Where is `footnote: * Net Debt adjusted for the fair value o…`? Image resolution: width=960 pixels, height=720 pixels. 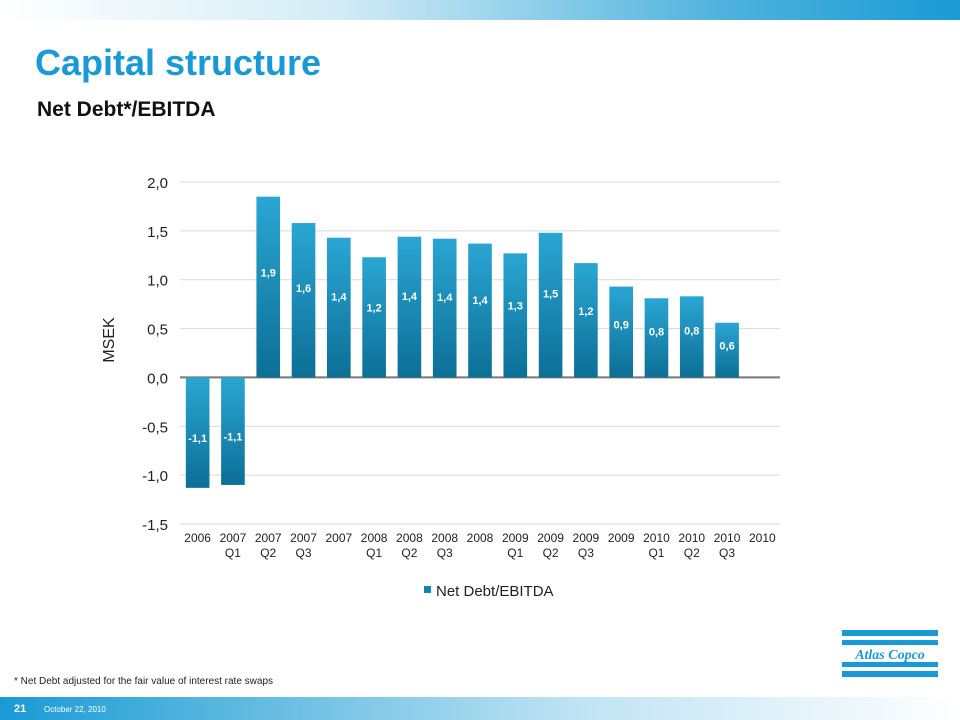
footnote: * Net Debt adjusted for the fair value o… is located at coordinates (144, 681).